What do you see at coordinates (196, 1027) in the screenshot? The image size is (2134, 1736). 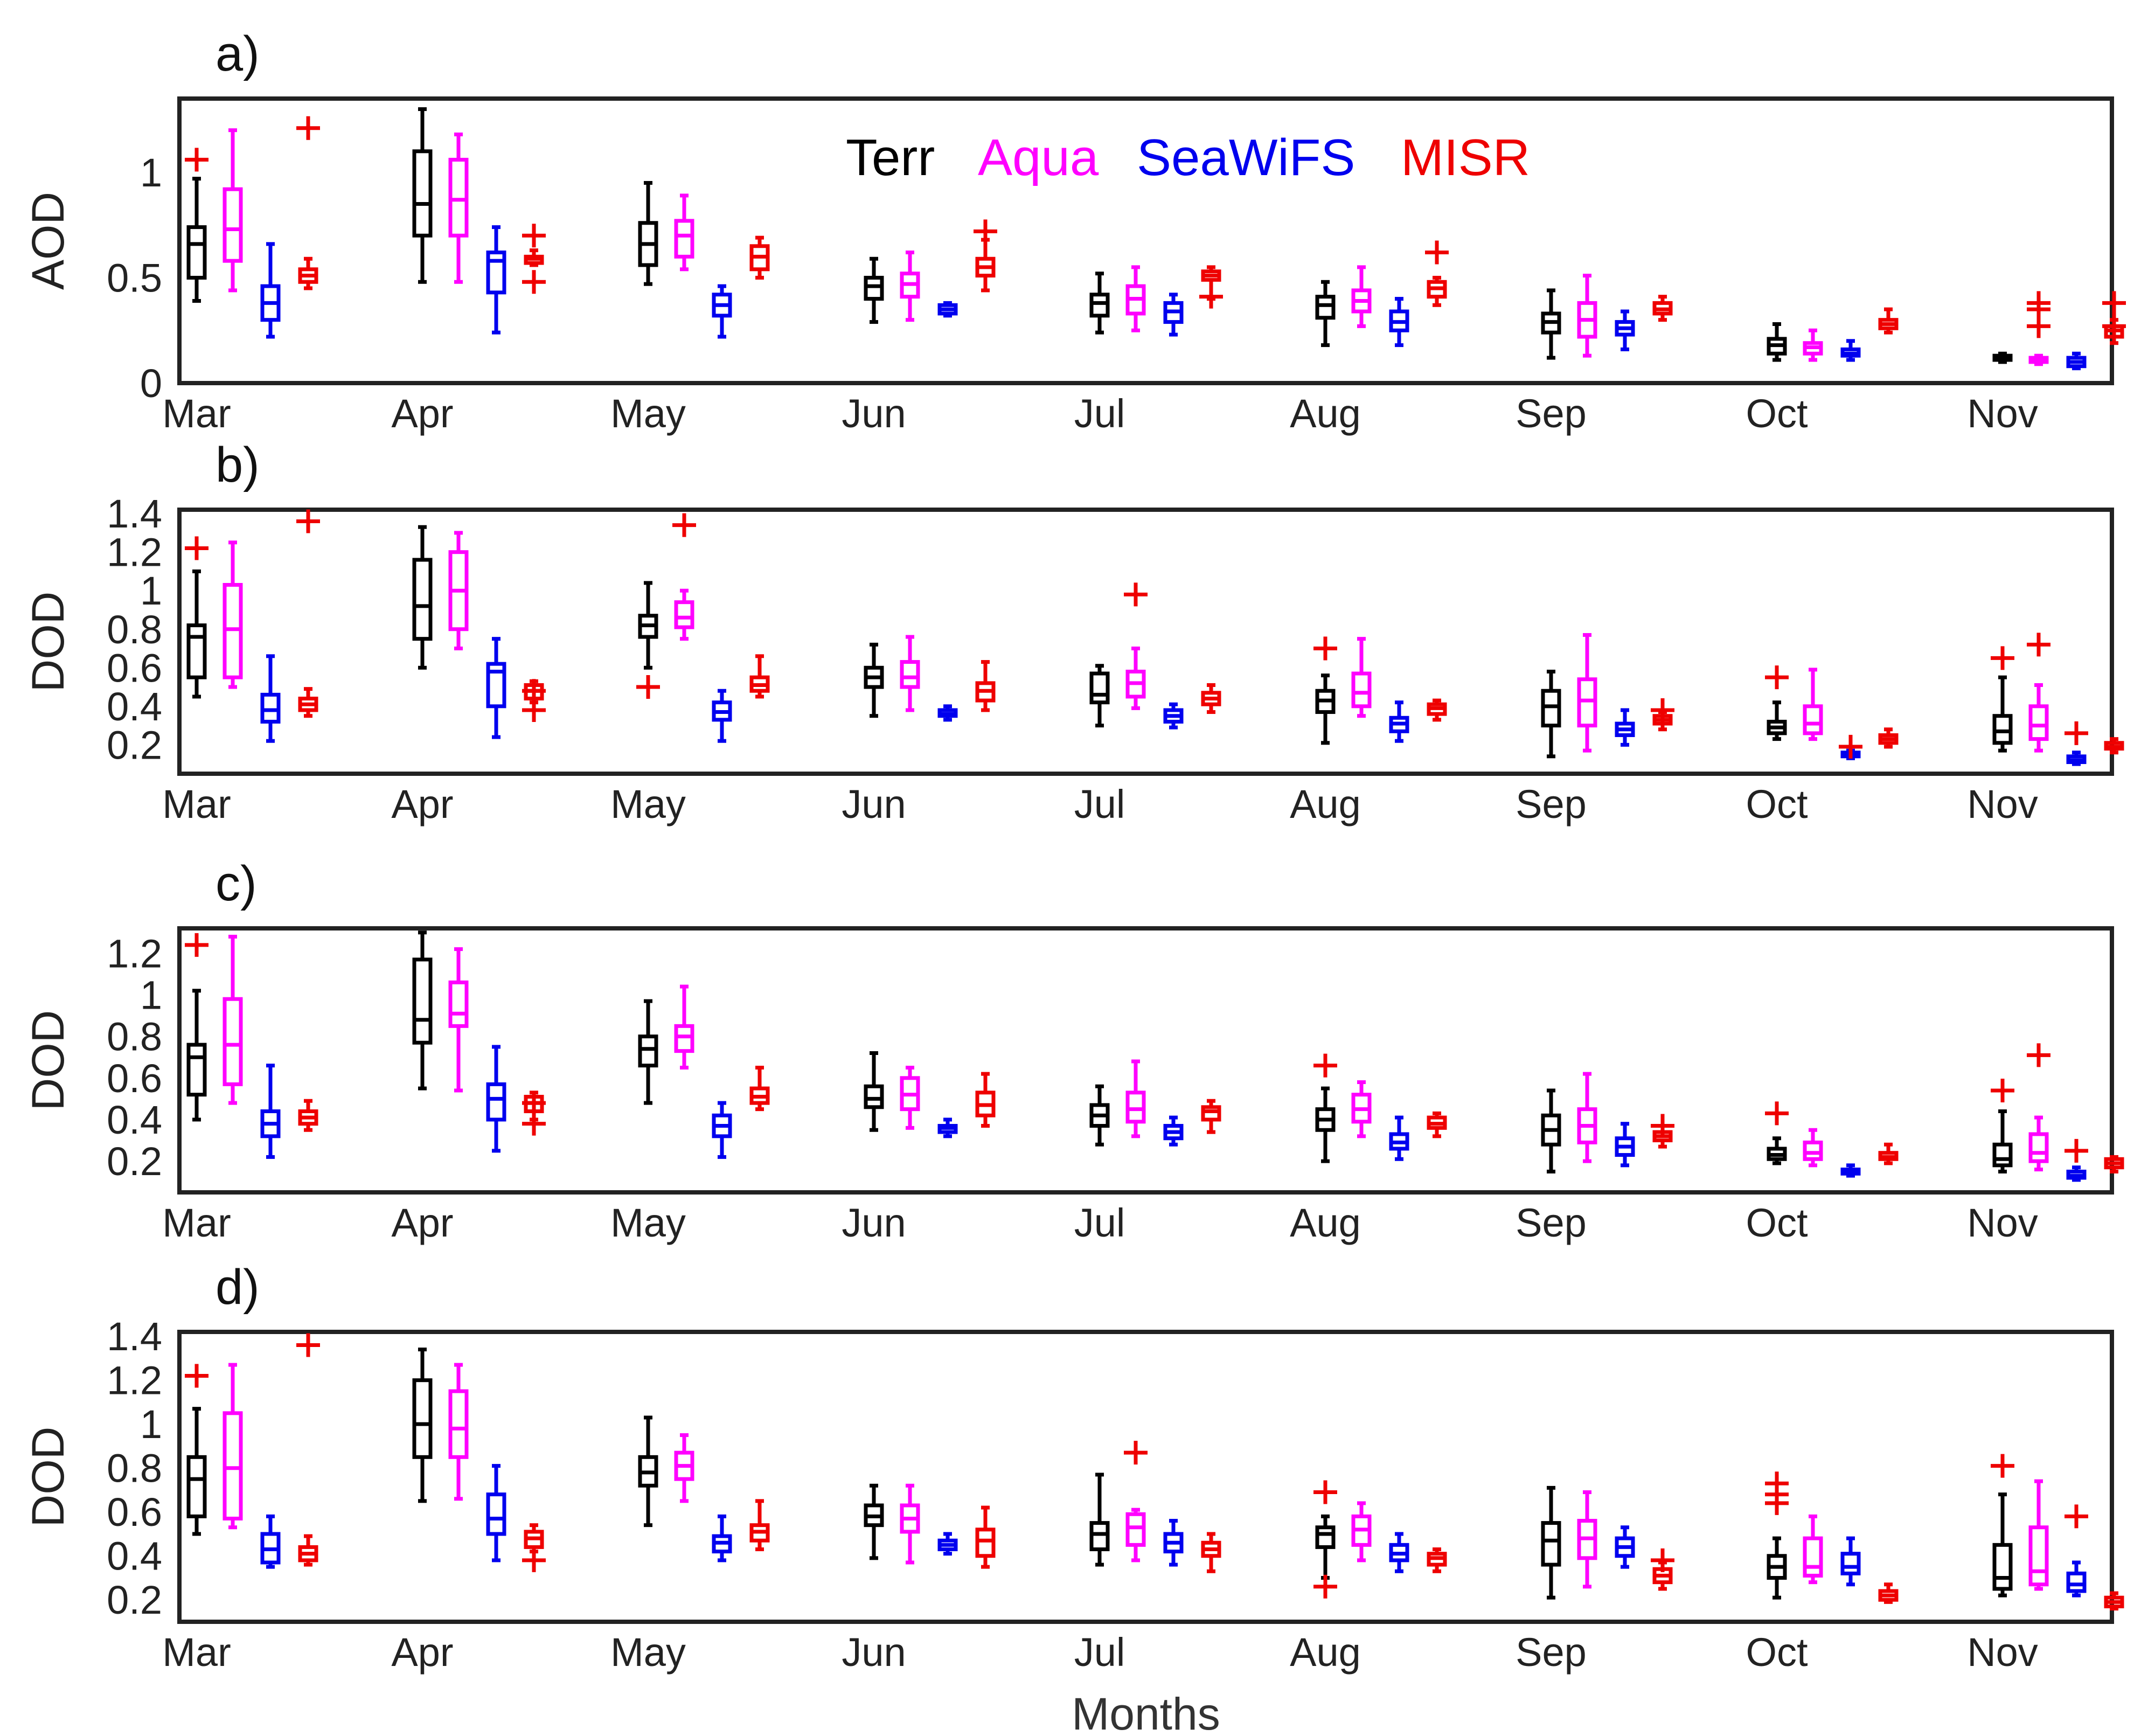 I see `boxplot-terr-mar` at bounding box center [196, 1027].